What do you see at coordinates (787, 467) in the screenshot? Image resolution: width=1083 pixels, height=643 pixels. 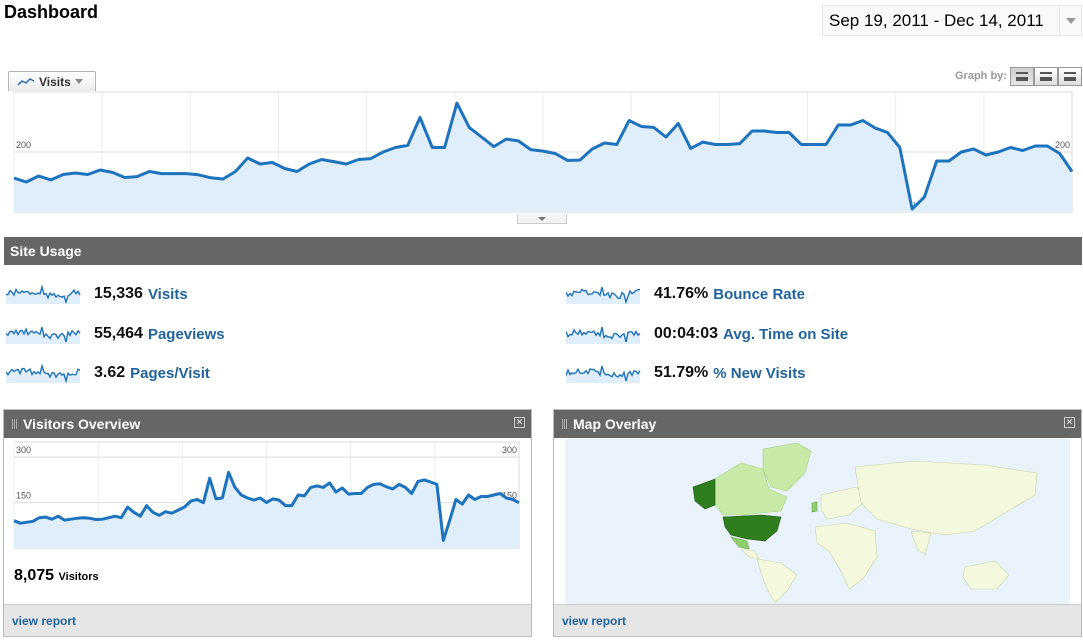 I see `region-greenland` at bounding box center [787, 467].